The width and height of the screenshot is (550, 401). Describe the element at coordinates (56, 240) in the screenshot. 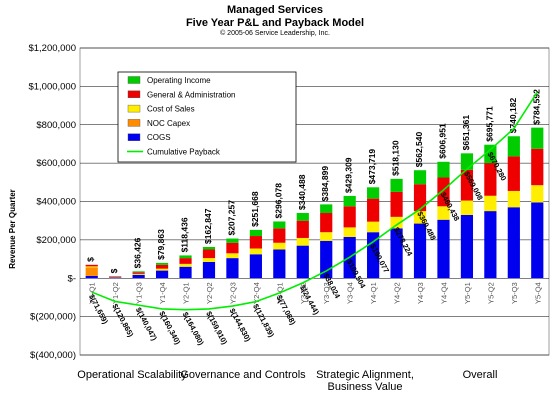

I see `y-tick-label: $200,000` at that location.